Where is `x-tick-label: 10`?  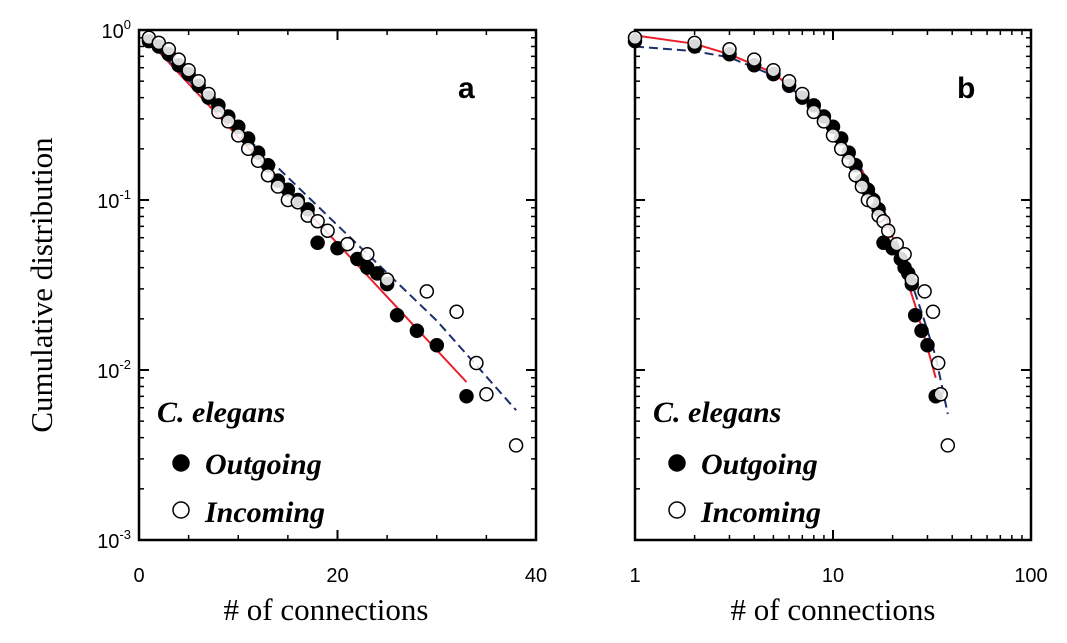 x-tick-label: 10 is located at coordinates (833, 576).